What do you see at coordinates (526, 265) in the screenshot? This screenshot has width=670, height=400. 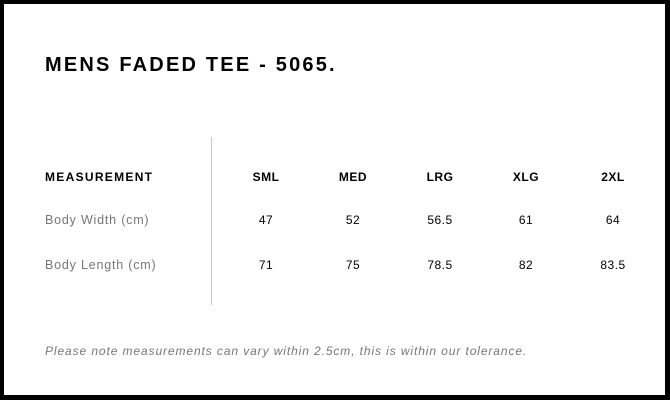 I see `table-cell: 82` at bounding box center [526, 265].